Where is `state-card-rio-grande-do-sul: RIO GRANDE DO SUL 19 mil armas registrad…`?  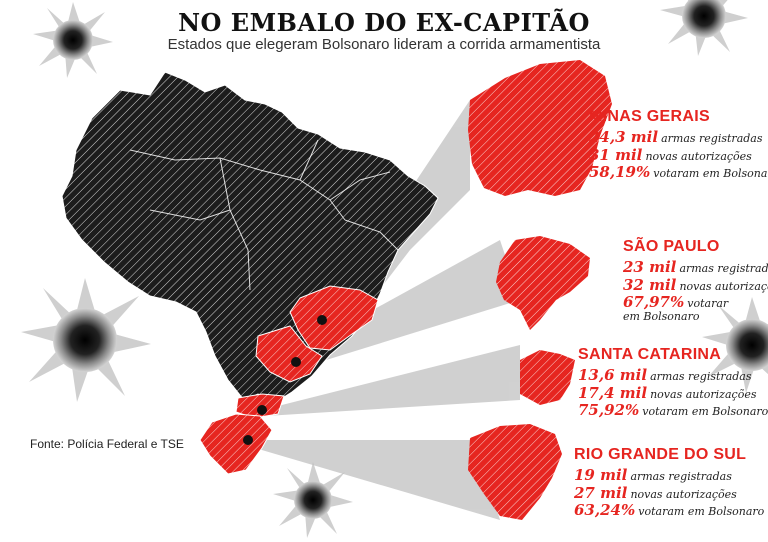
state-card-rio-grande-do-sul: RIO GRANDE DO SUL 19 mil armas registrad… is located at coordinates (669, 482).